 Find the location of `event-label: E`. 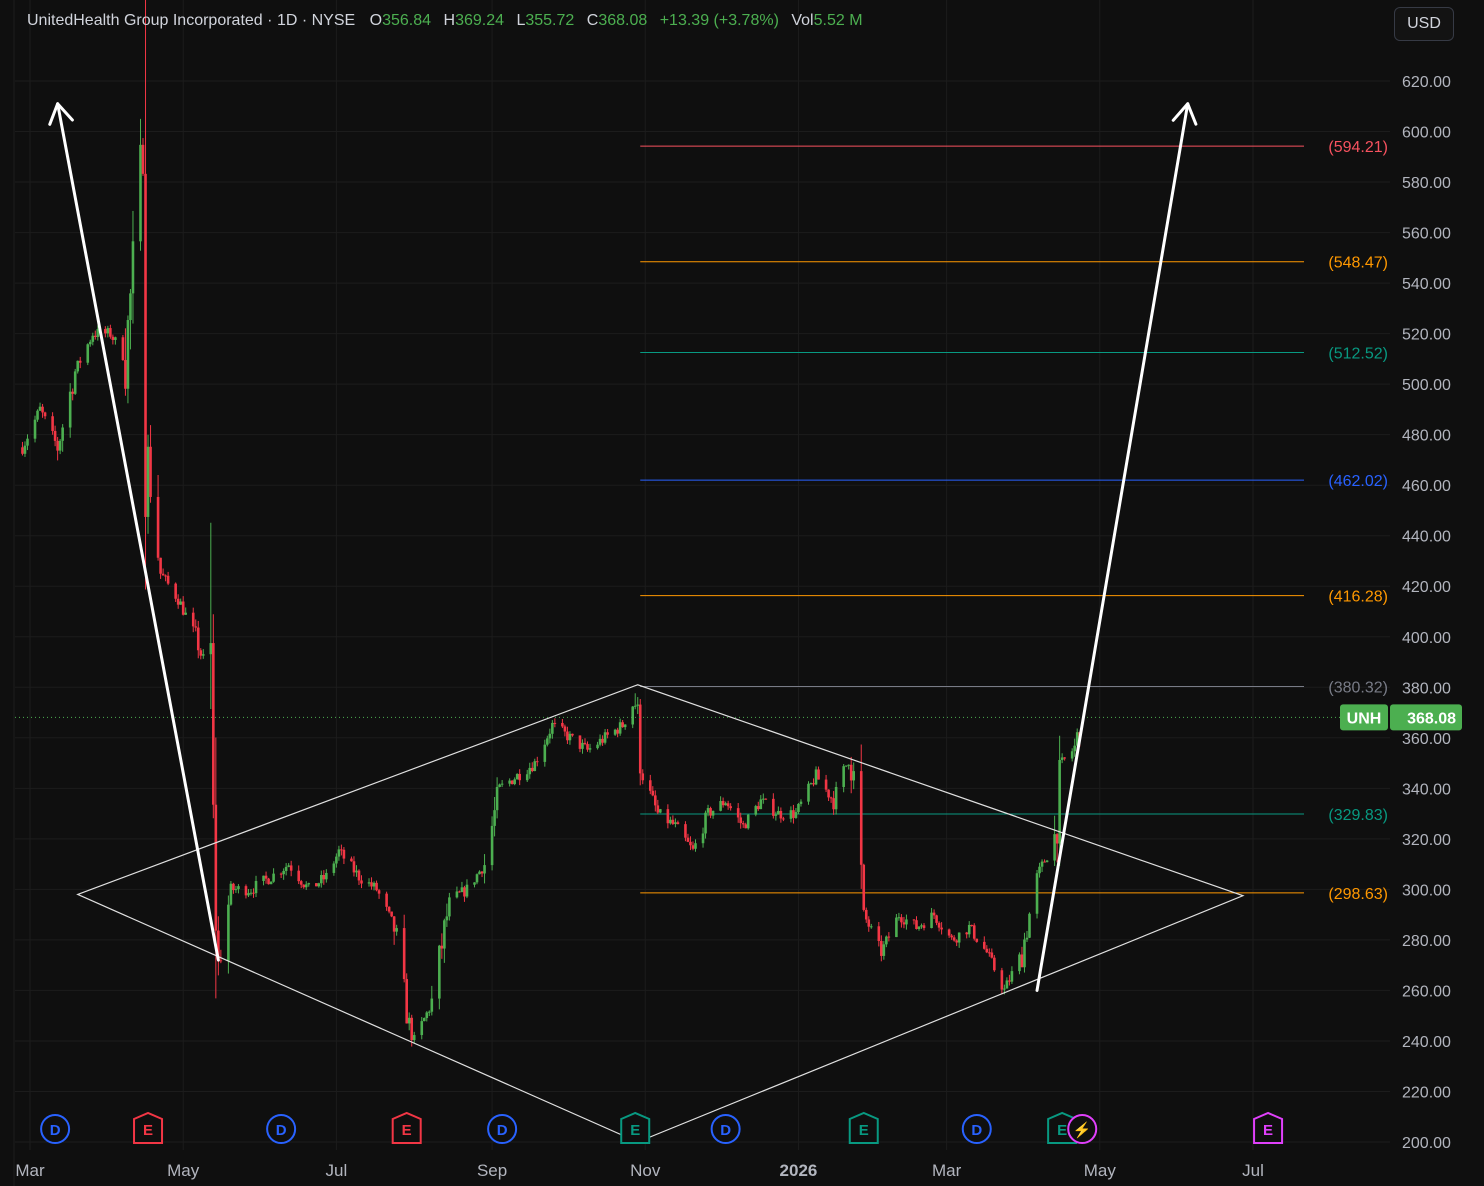

event-label: E is located at coordinates (148, 1130).